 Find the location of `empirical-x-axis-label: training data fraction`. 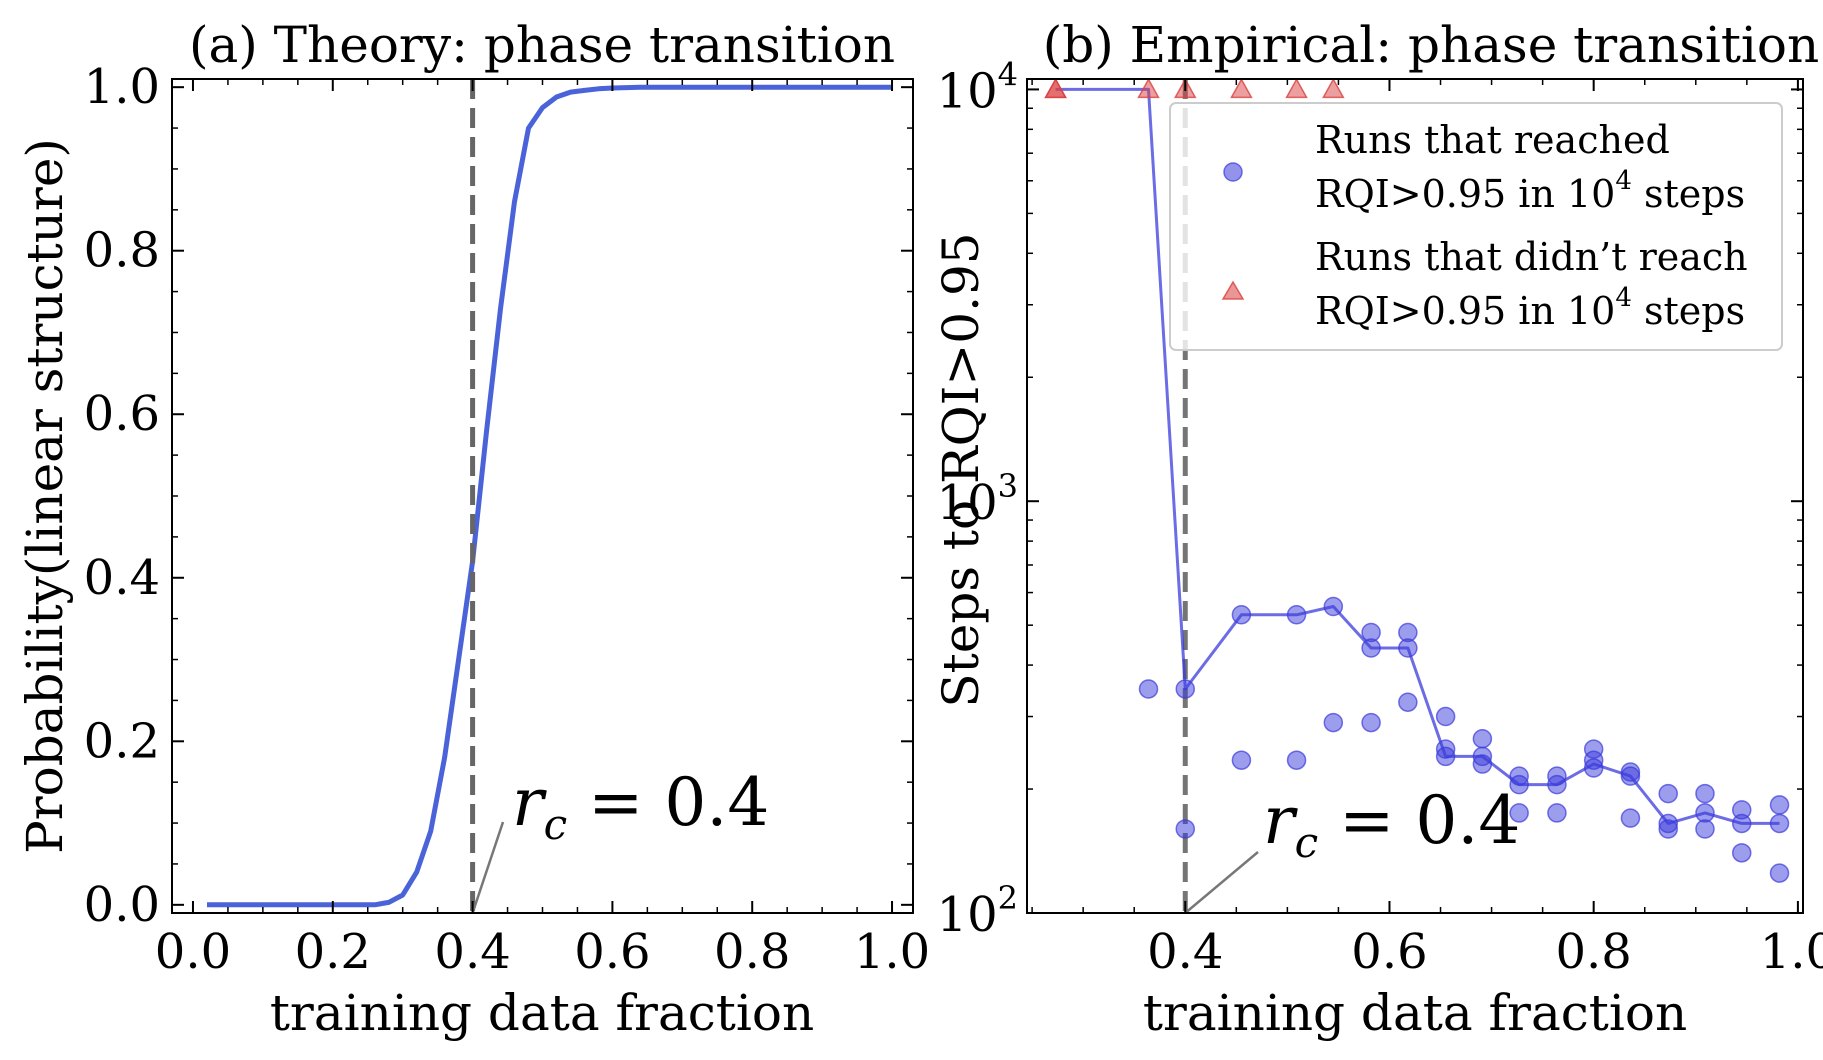

empirical-x-axis-label: training data fraction is located at coordinates (1415, 1013).